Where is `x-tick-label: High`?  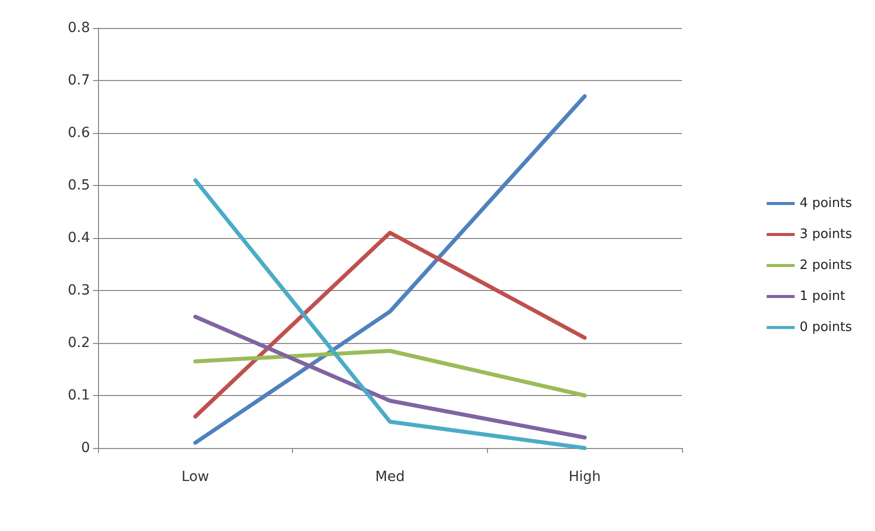 x-tick-label: High is located at coordinates (584, 477).